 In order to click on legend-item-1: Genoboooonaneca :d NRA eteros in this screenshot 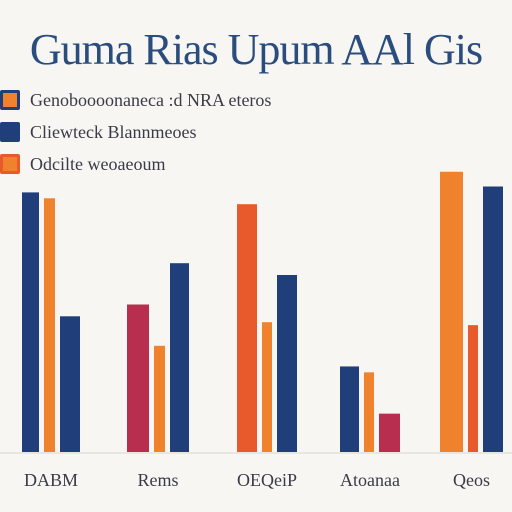, I will do `click(135, 100)`.